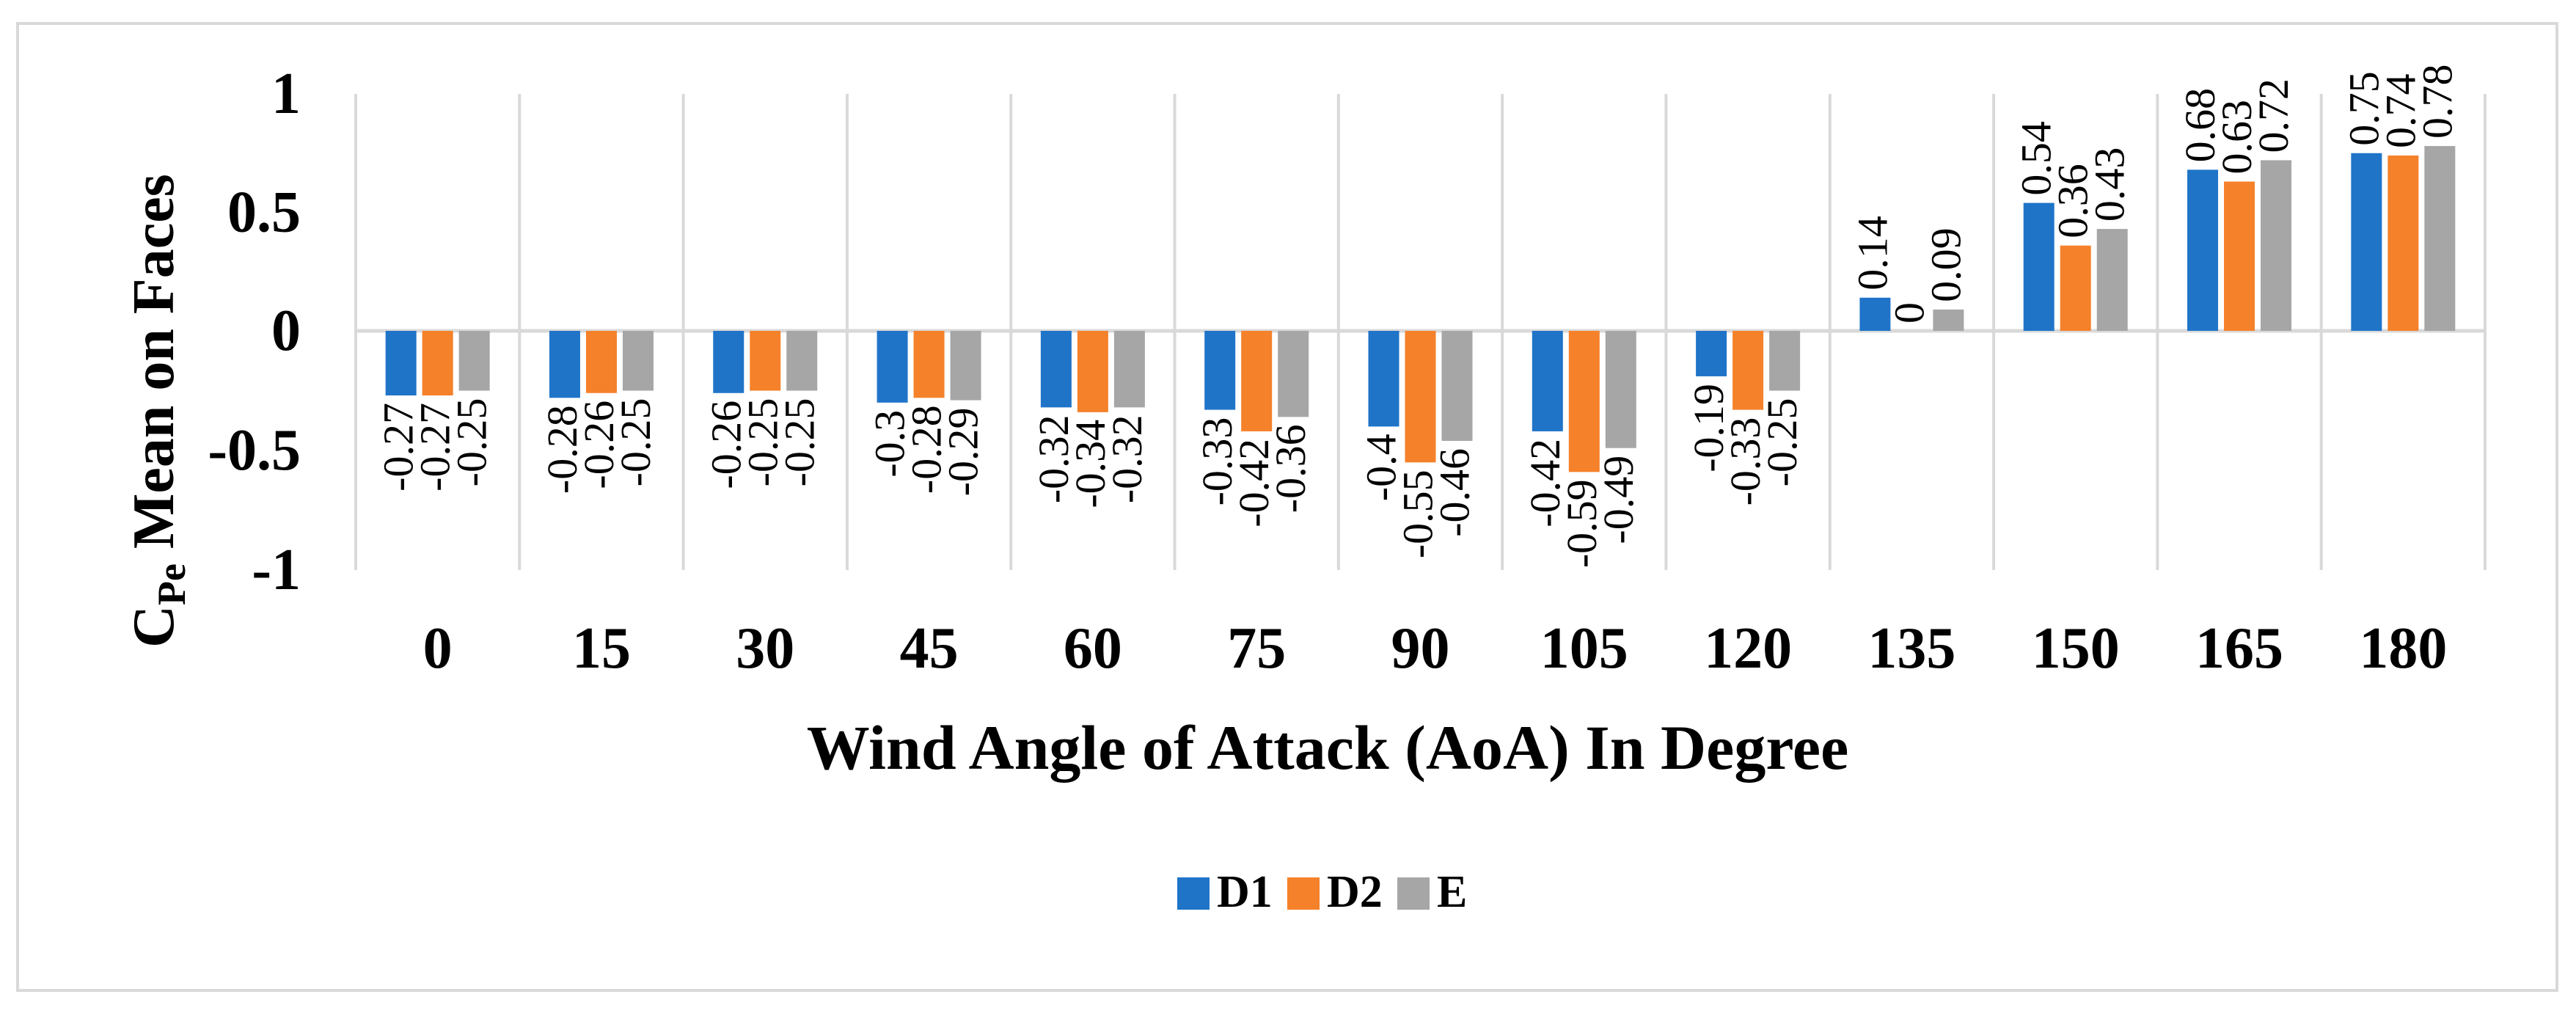  Describe the element at coordinates (1420, 649) in the screenshot. I see `x-tick-label: 90` at that location.